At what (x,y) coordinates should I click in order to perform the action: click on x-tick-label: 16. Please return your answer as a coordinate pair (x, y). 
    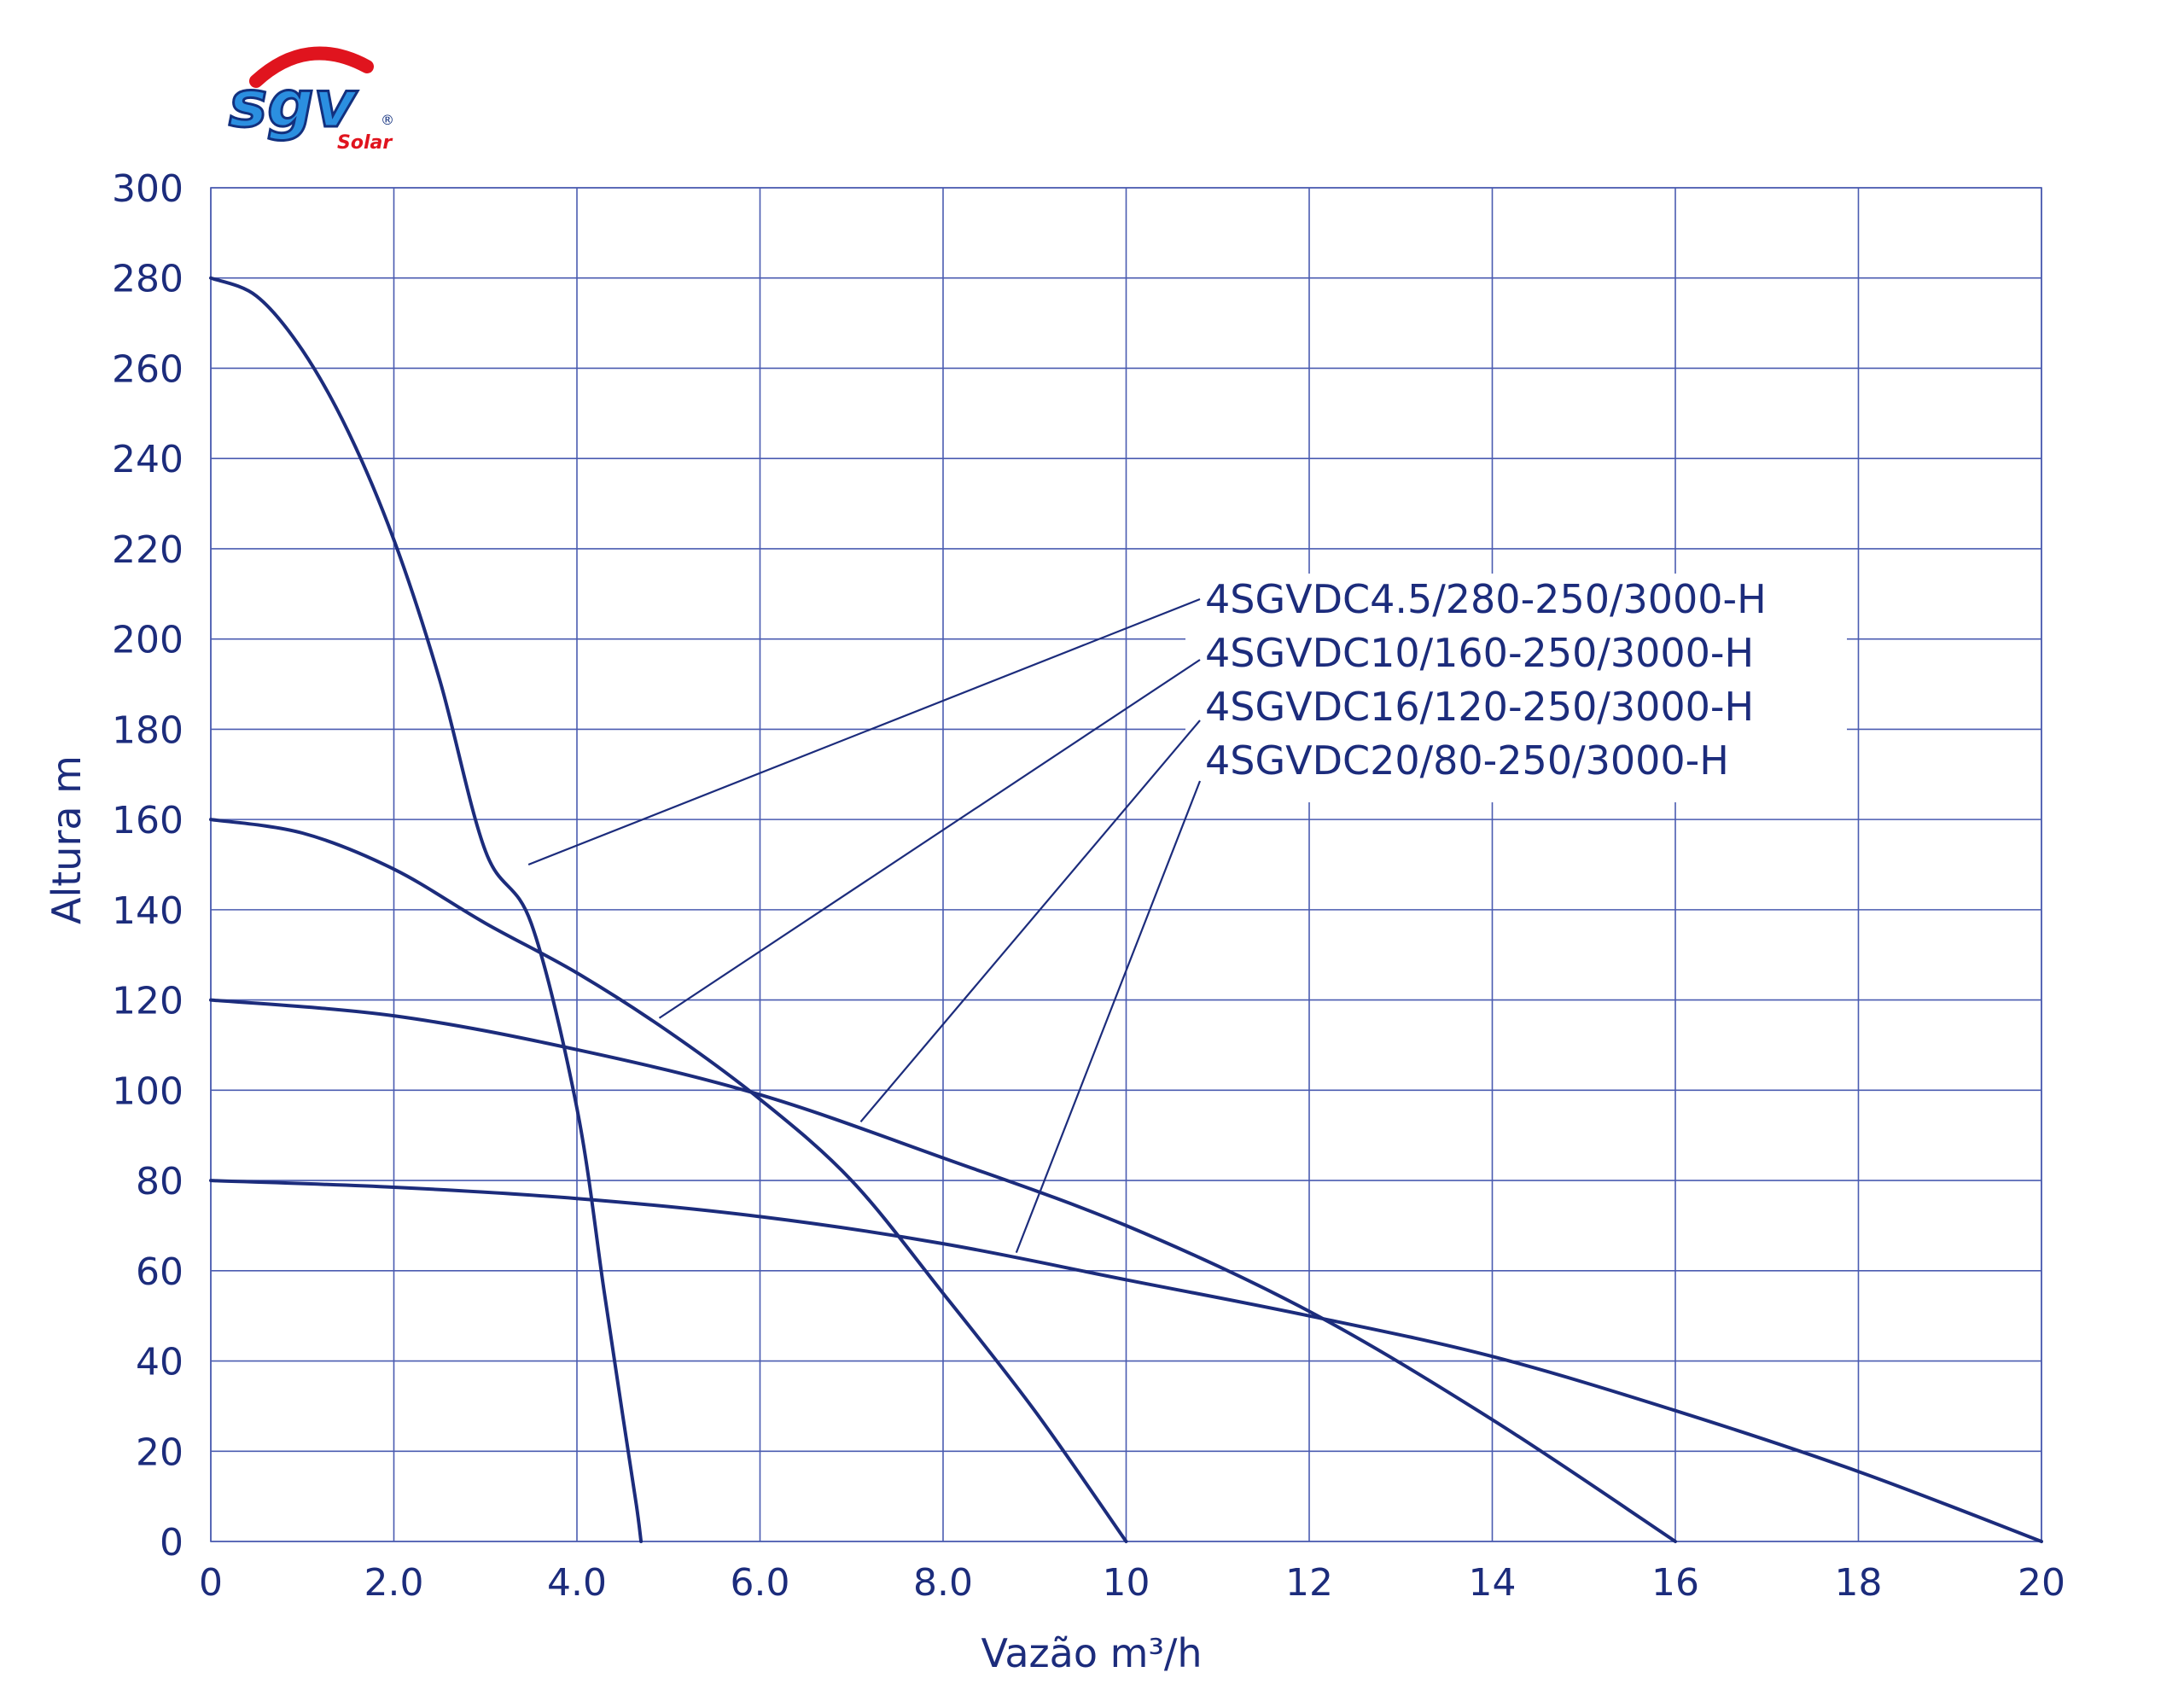
    Looking at the image, I should click on (1675, 1583).